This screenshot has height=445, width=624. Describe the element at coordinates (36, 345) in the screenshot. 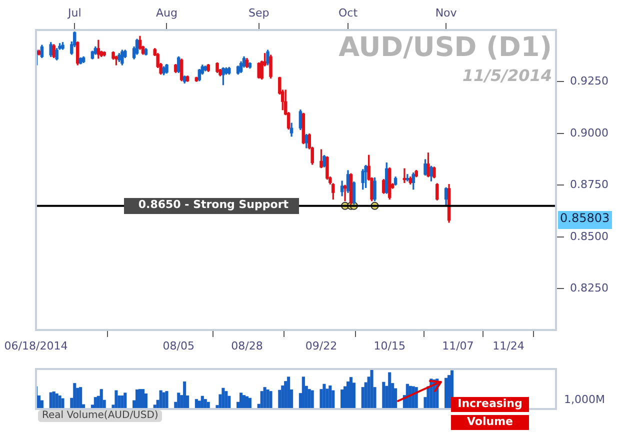

I see `x-tick-label: 06/18/2014` at that location.